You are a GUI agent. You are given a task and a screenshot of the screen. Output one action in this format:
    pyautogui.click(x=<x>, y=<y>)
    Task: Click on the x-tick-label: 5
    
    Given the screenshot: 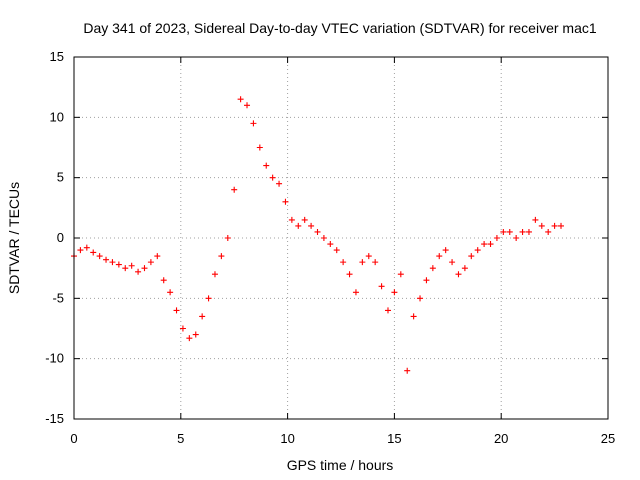 What is the action you would take?
    pyautogui.click(x=180, y=438)
    